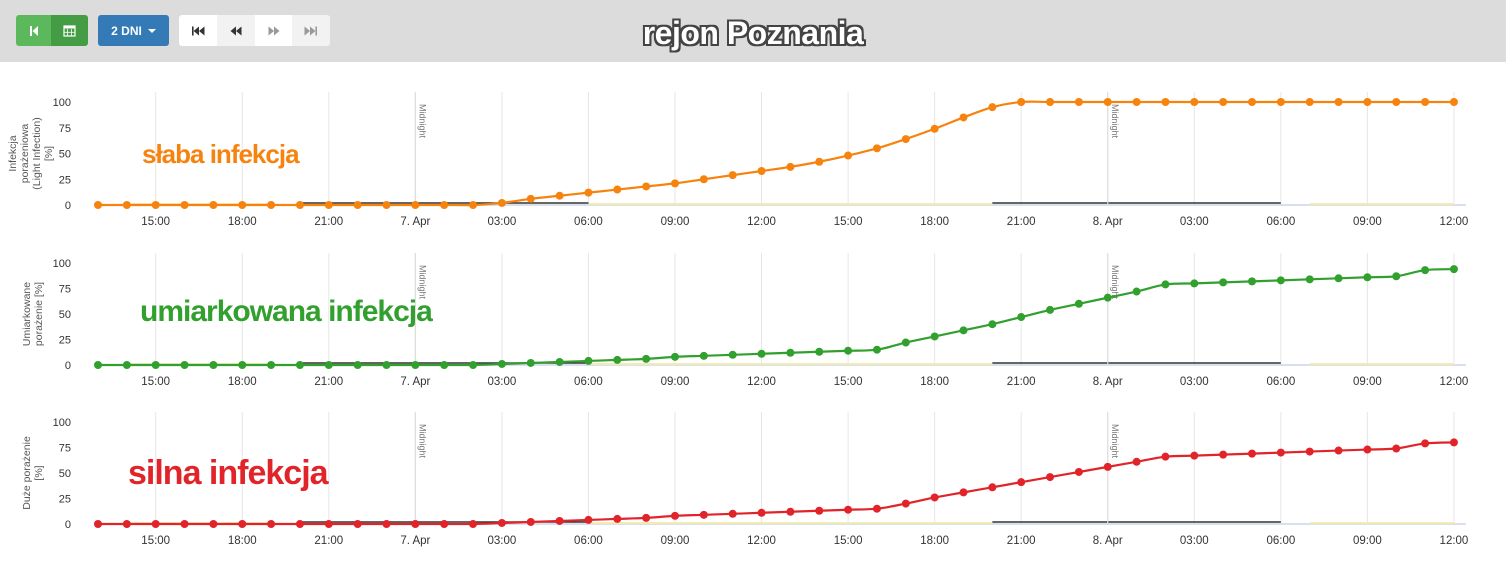 This screenshot has height=567, width=1506. I want to click on x-tick-label: 03:00, so click(502, 222).